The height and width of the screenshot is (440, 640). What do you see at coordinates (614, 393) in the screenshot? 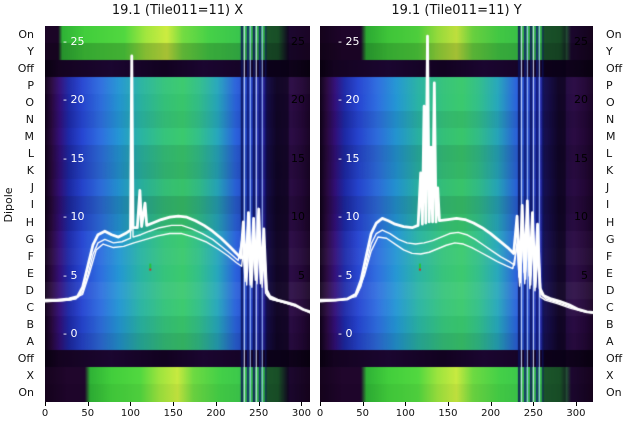
I see `dipole-label-right-21: On` at bounding box center [614, 393].